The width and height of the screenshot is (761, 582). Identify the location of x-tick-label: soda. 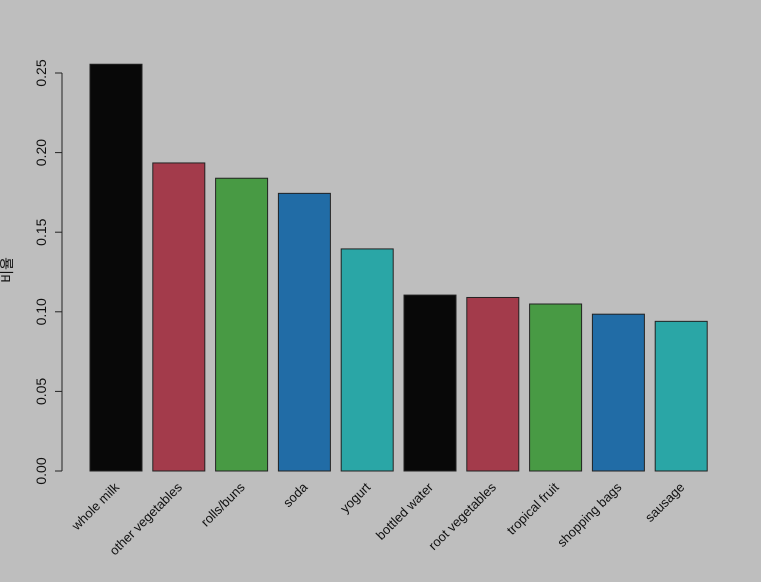
(295, 494).